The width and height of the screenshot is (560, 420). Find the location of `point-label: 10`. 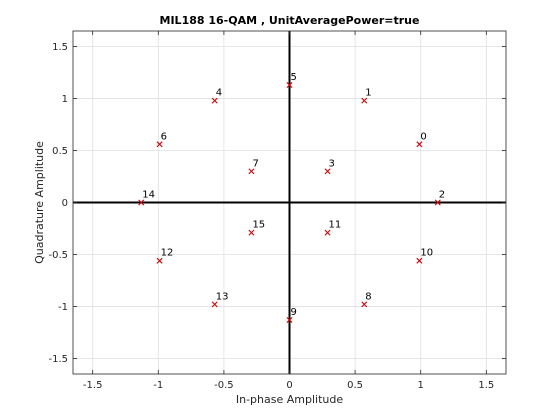

point-label: 10 is located at coordinates (426, 253).